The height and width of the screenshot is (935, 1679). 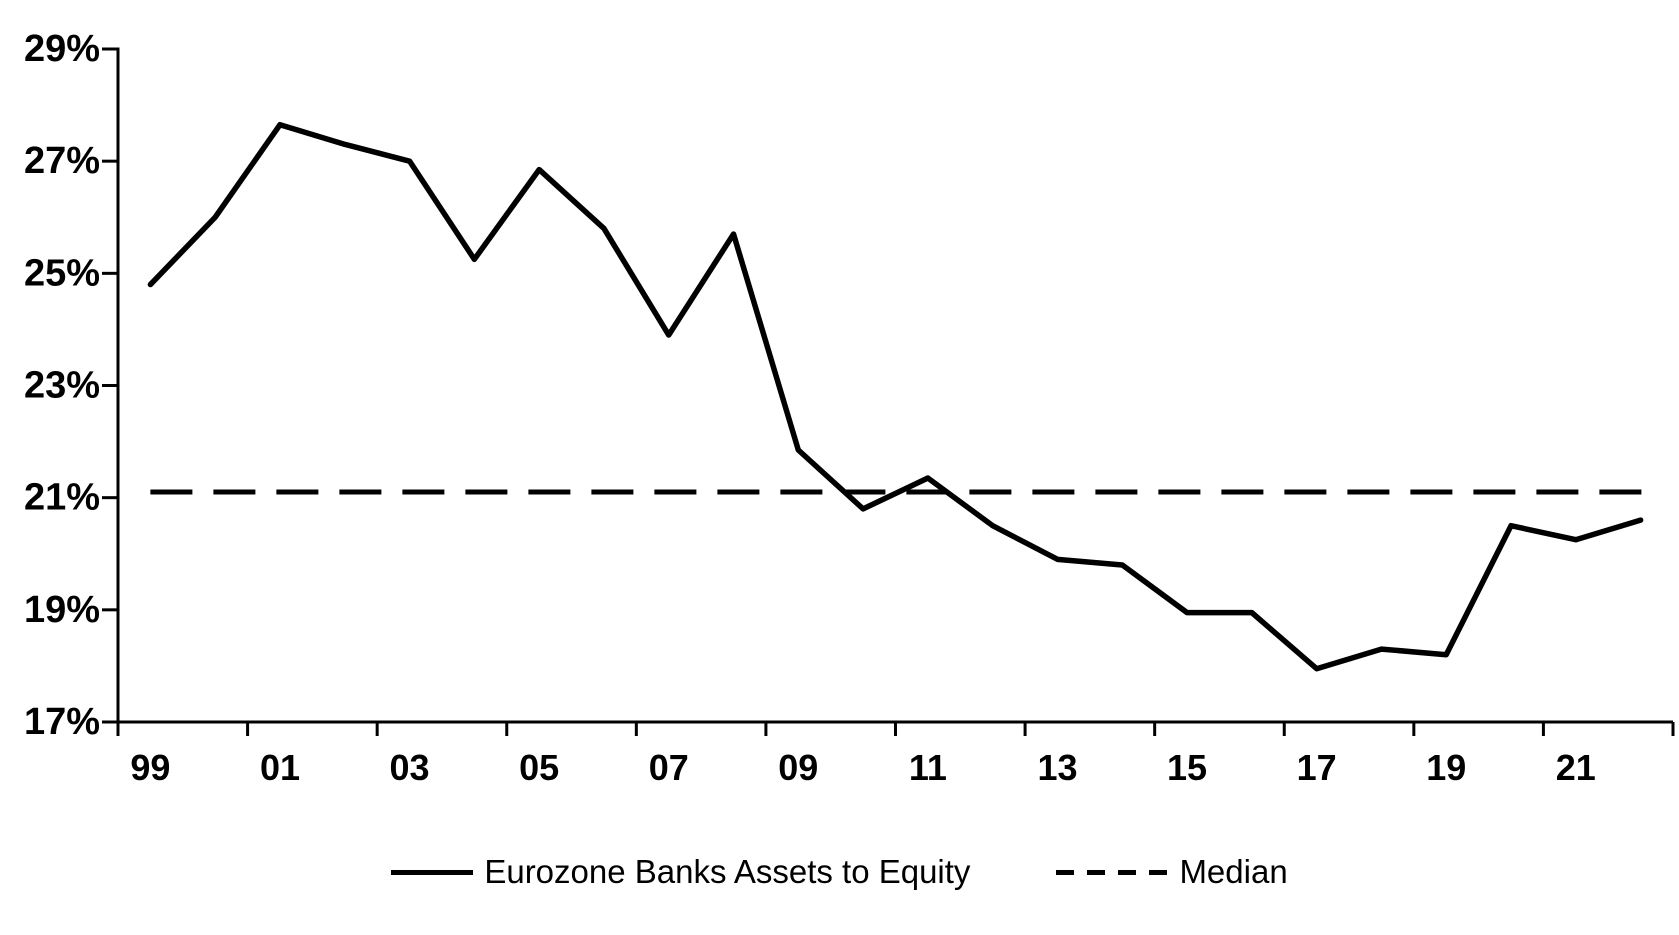 I want to click on legend-label-median: Median, so click(x=1233, y=871).